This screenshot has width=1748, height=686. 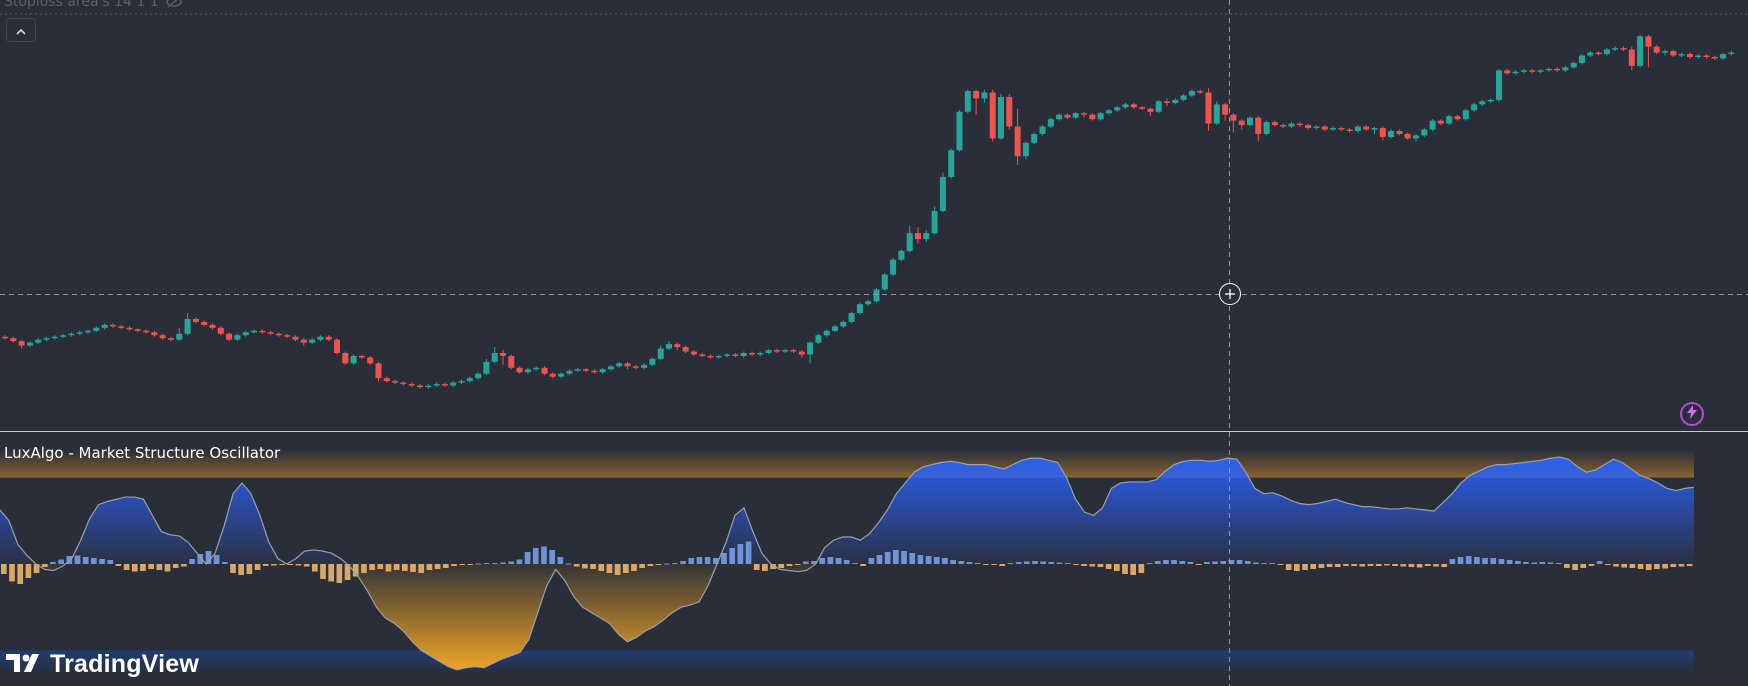 I want to click on top-legend: Stoploss area's 14 1 1, so click(x=93, y=5).